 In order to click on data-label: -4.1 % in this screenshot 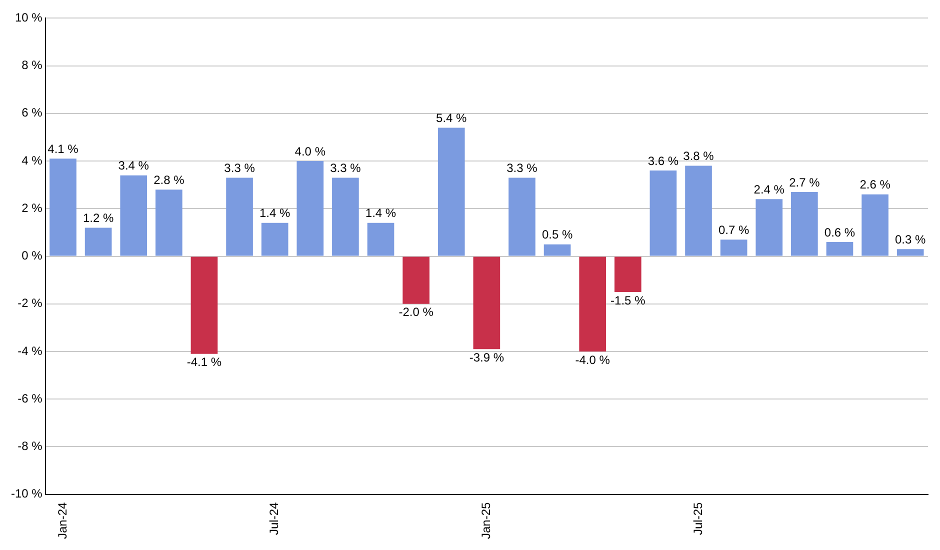, I will do `click(204, 362)`.